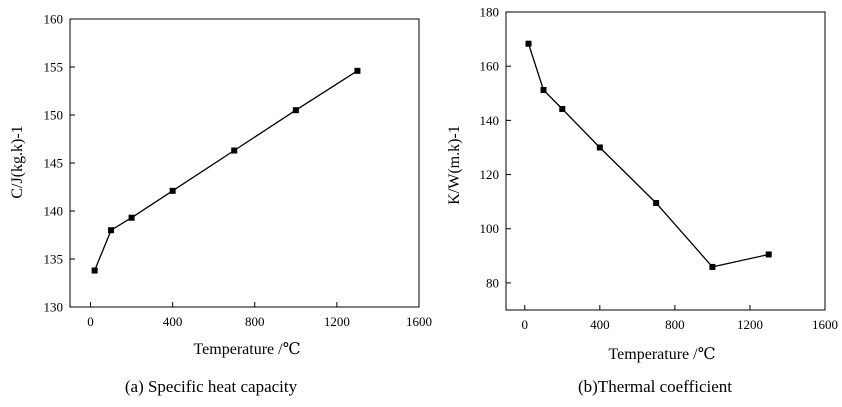 Image resolution: width=842 pixels, height=407 pixels. What do you see at coordinates (454, 165) in the screenshot?
I see `chart-b-ylabel: K/W(m.k)-1` at bounding box center [454, 165].